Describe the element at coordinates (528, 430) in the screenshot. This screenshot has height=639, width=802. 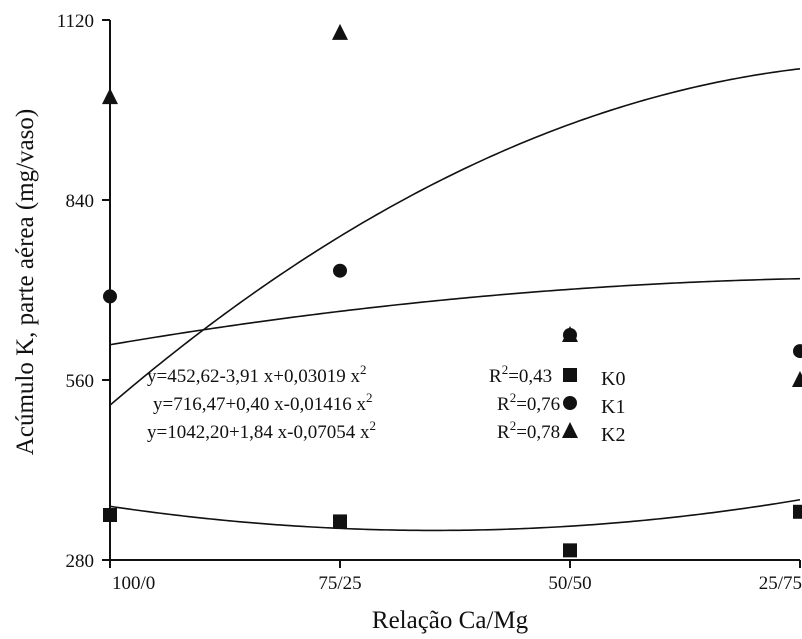
I see `legend-r2-k2: R2=0,78` at that location.